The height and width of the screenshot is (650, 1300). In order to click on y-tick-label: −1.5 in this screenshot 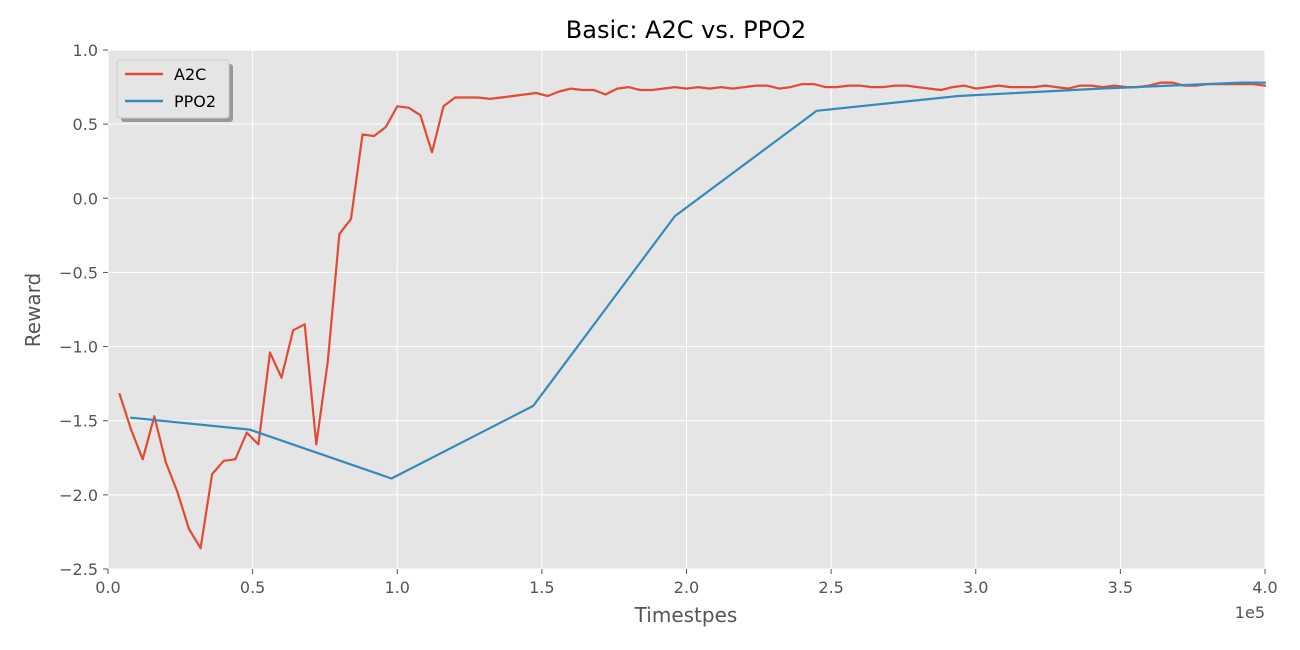, I will do `click(78, 421)`.